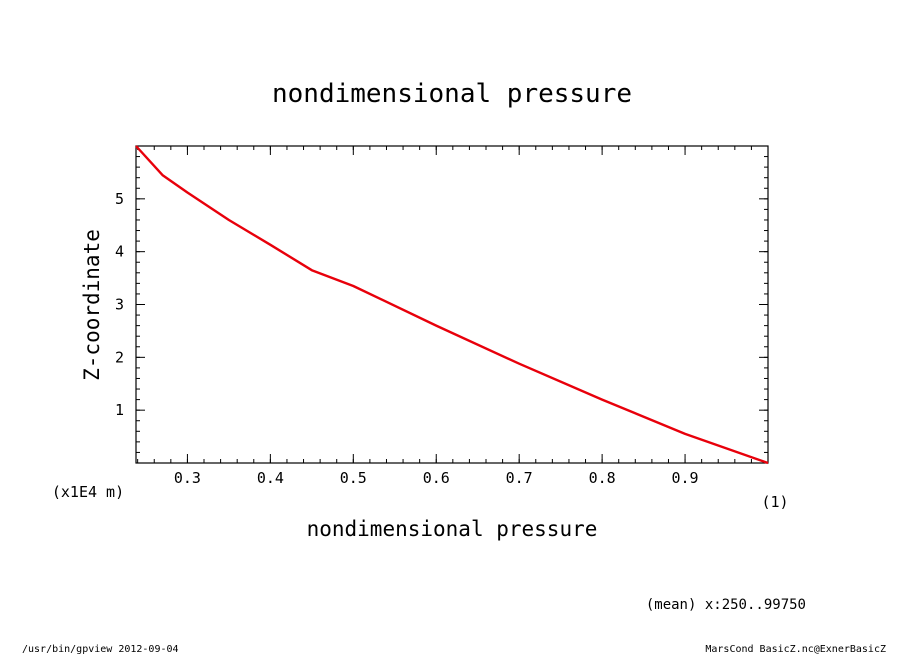 This screenshot has width=904, height=659. What do you see at coordinates (436, 478) in the screenshot?
I see `x-tick-label: 0.6` at bounding box center [436, 478].